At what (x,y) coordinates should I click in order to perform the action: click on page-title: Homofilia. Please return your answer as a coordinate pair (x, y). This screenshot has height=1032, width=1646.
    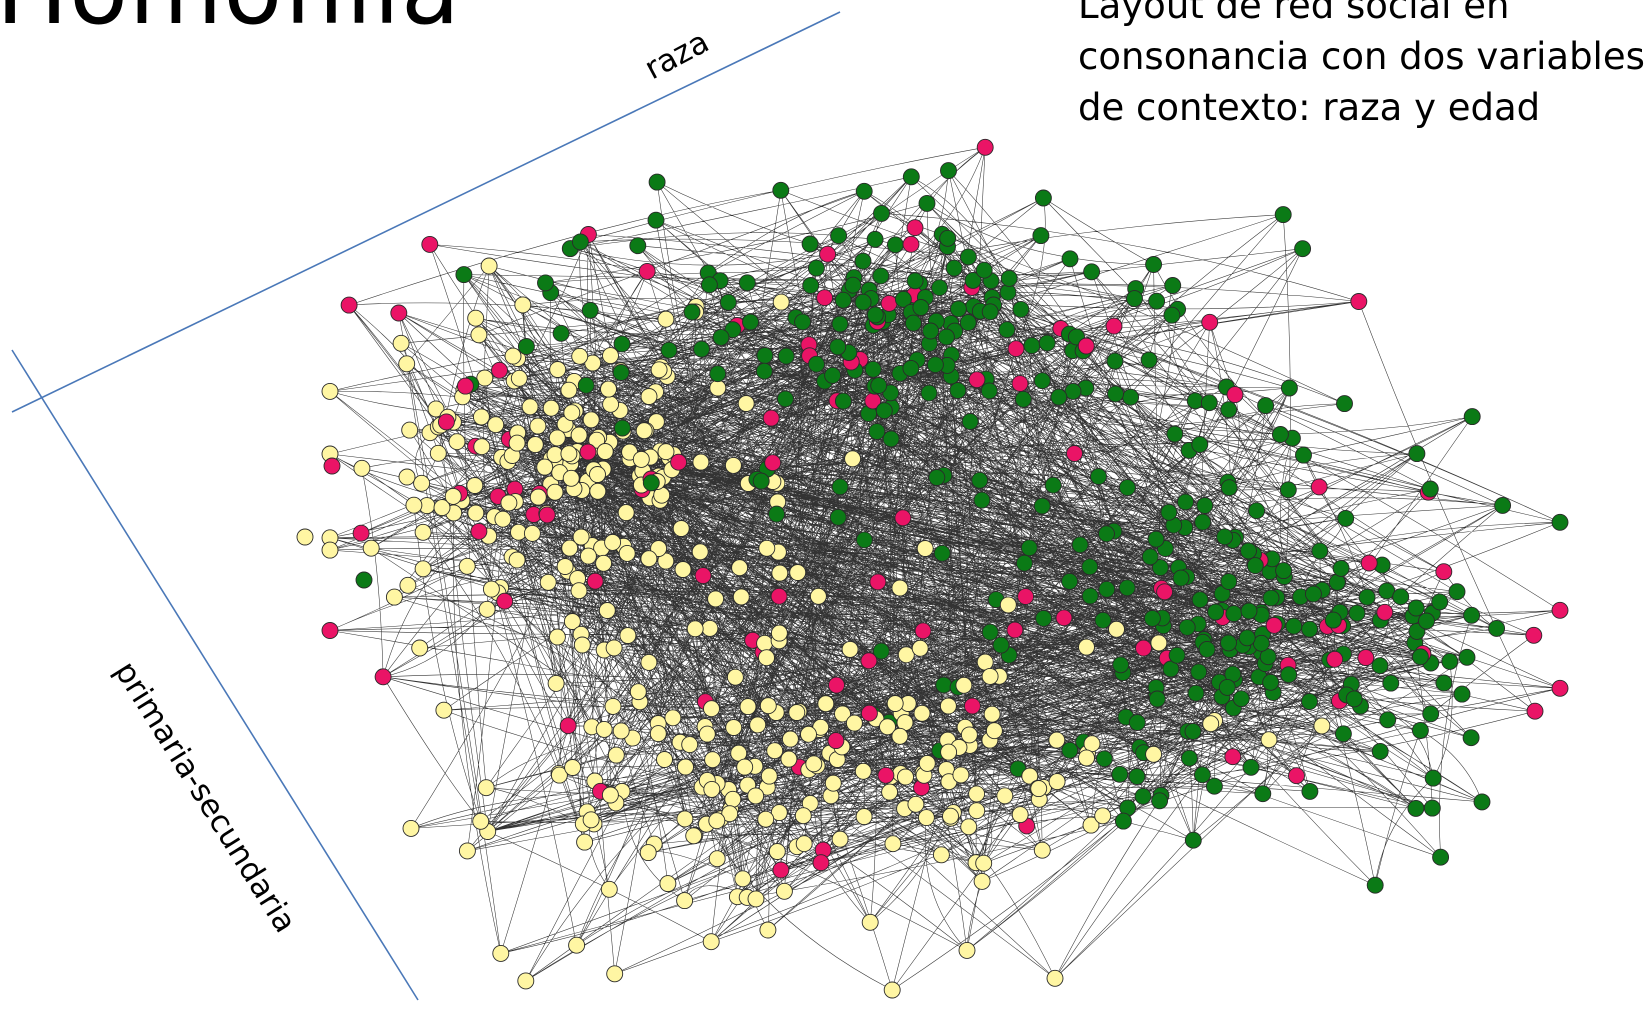
    Looking at the image, I should click on (230, 19).